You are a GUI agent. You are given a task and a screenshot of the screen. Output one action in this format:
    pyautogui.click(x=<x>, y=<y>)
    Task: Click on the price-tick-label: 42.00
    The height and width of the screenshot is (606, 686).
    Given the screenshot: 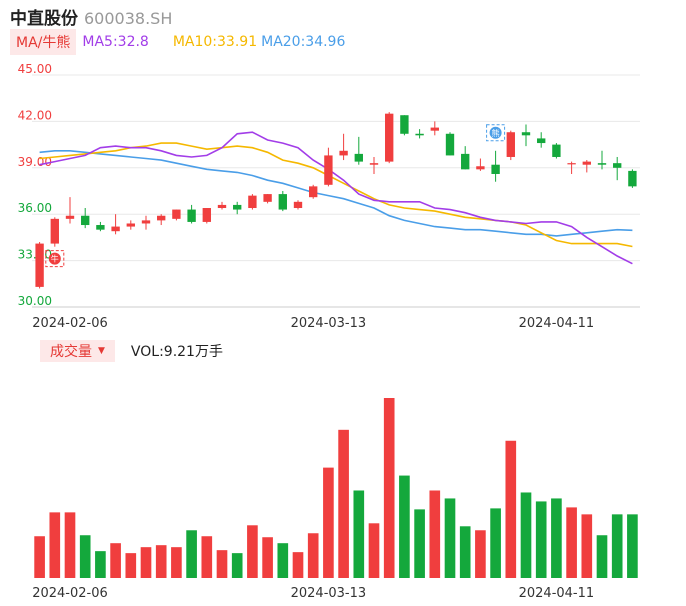 What is the action you would take?
    pyautogui.click(x=35, y=115)
    